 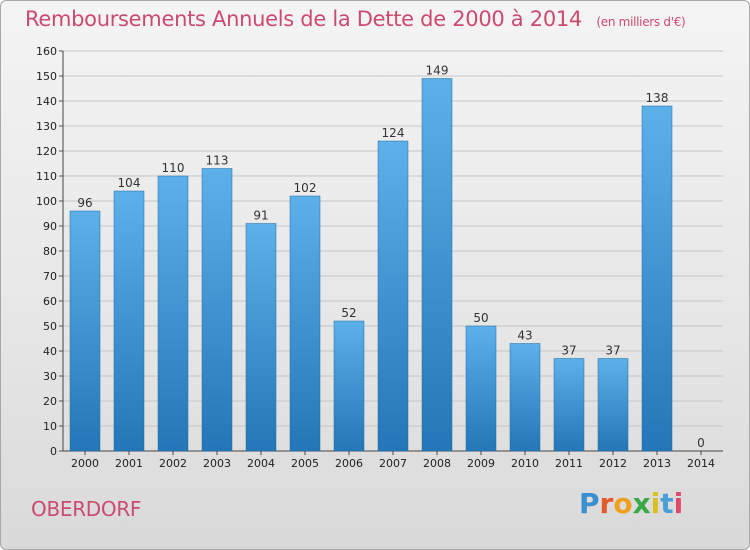 What do you see at coordinates (261, 463) in the screenshot?
I see `x-tick-label-2004: 2004` at bounding box center [261, 463].